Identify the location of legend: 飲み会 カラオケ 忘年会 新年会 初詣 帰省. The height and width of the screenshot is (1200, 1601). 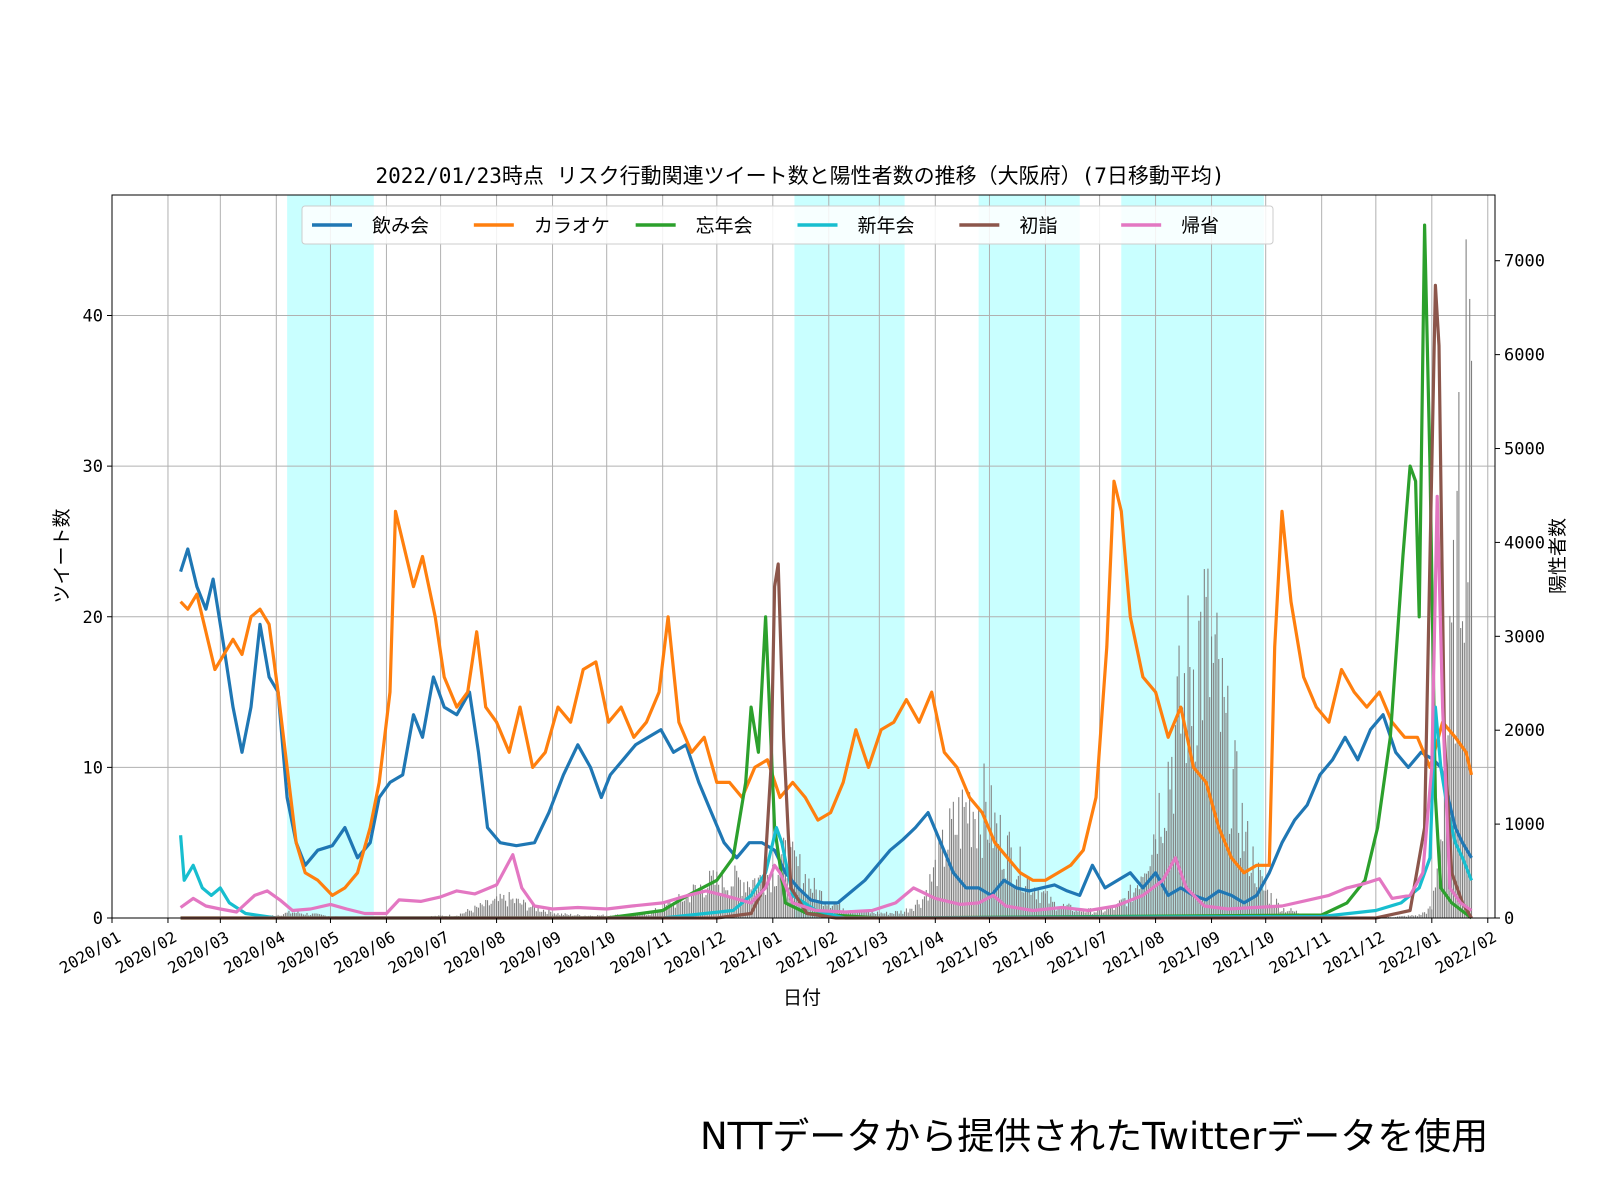
(787, 225).